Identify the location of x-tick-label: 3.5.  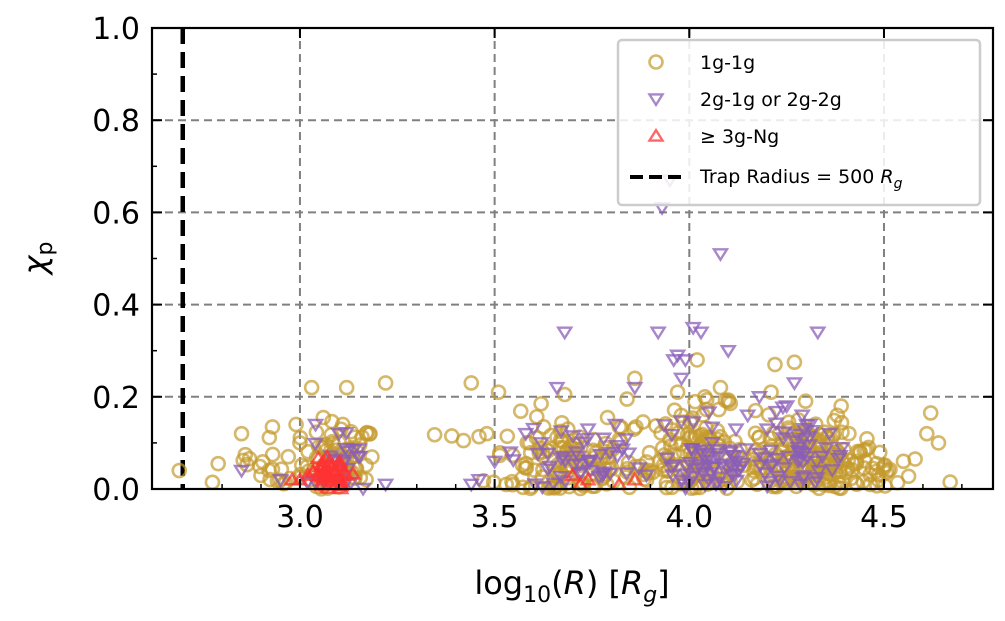
(495, 517).